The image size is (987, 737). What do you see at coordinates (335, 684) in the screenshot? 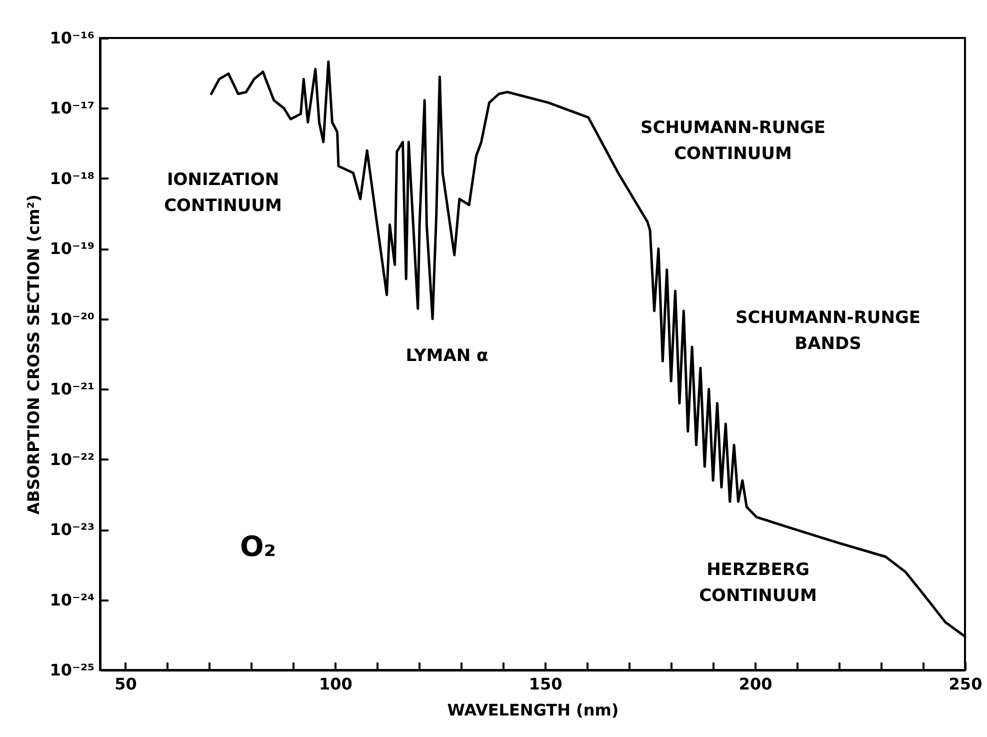
I see `x-tick-label: 100` at bounding box center [335, 684].